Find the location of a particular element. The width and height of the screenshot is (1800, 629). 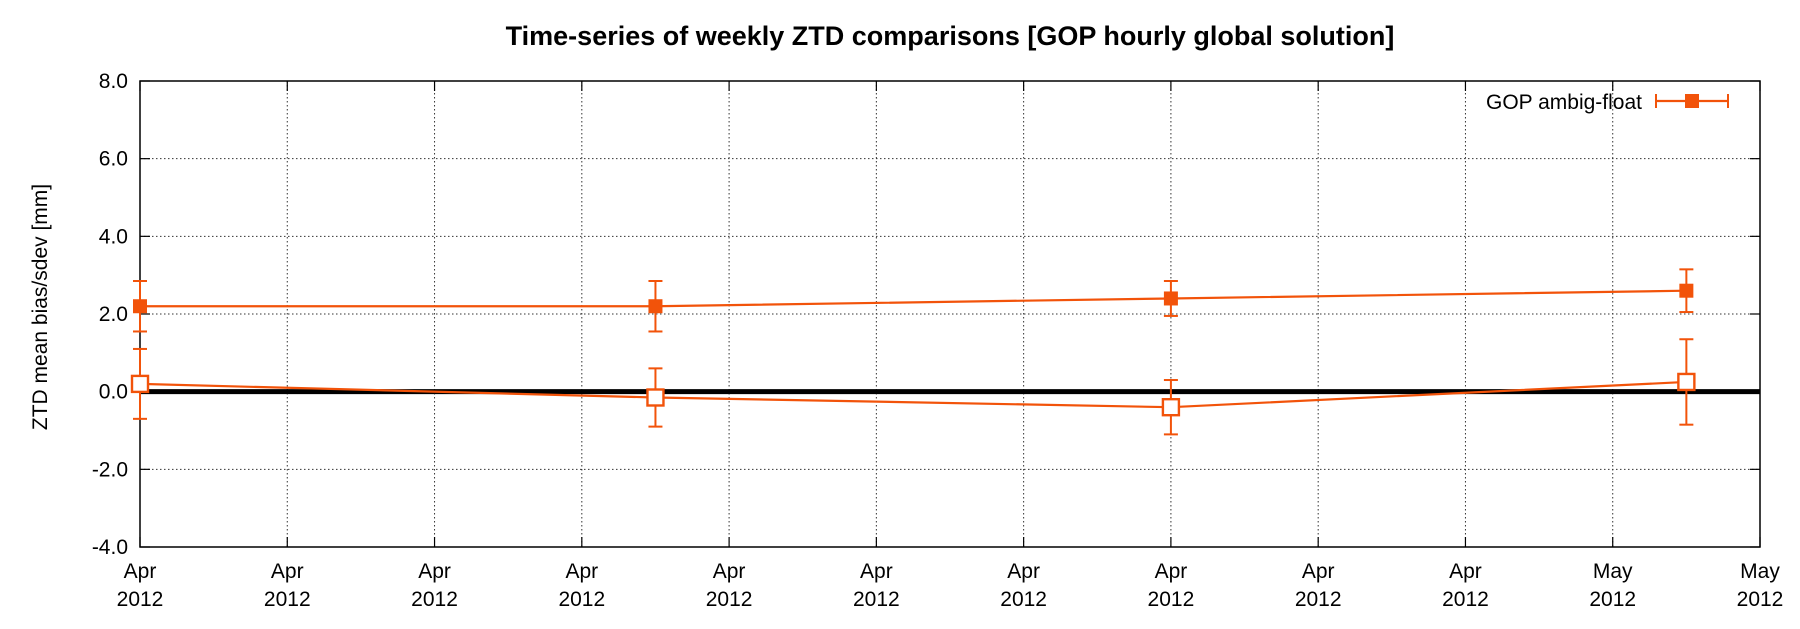

legend-marker is located at coordinates (1692, 101).